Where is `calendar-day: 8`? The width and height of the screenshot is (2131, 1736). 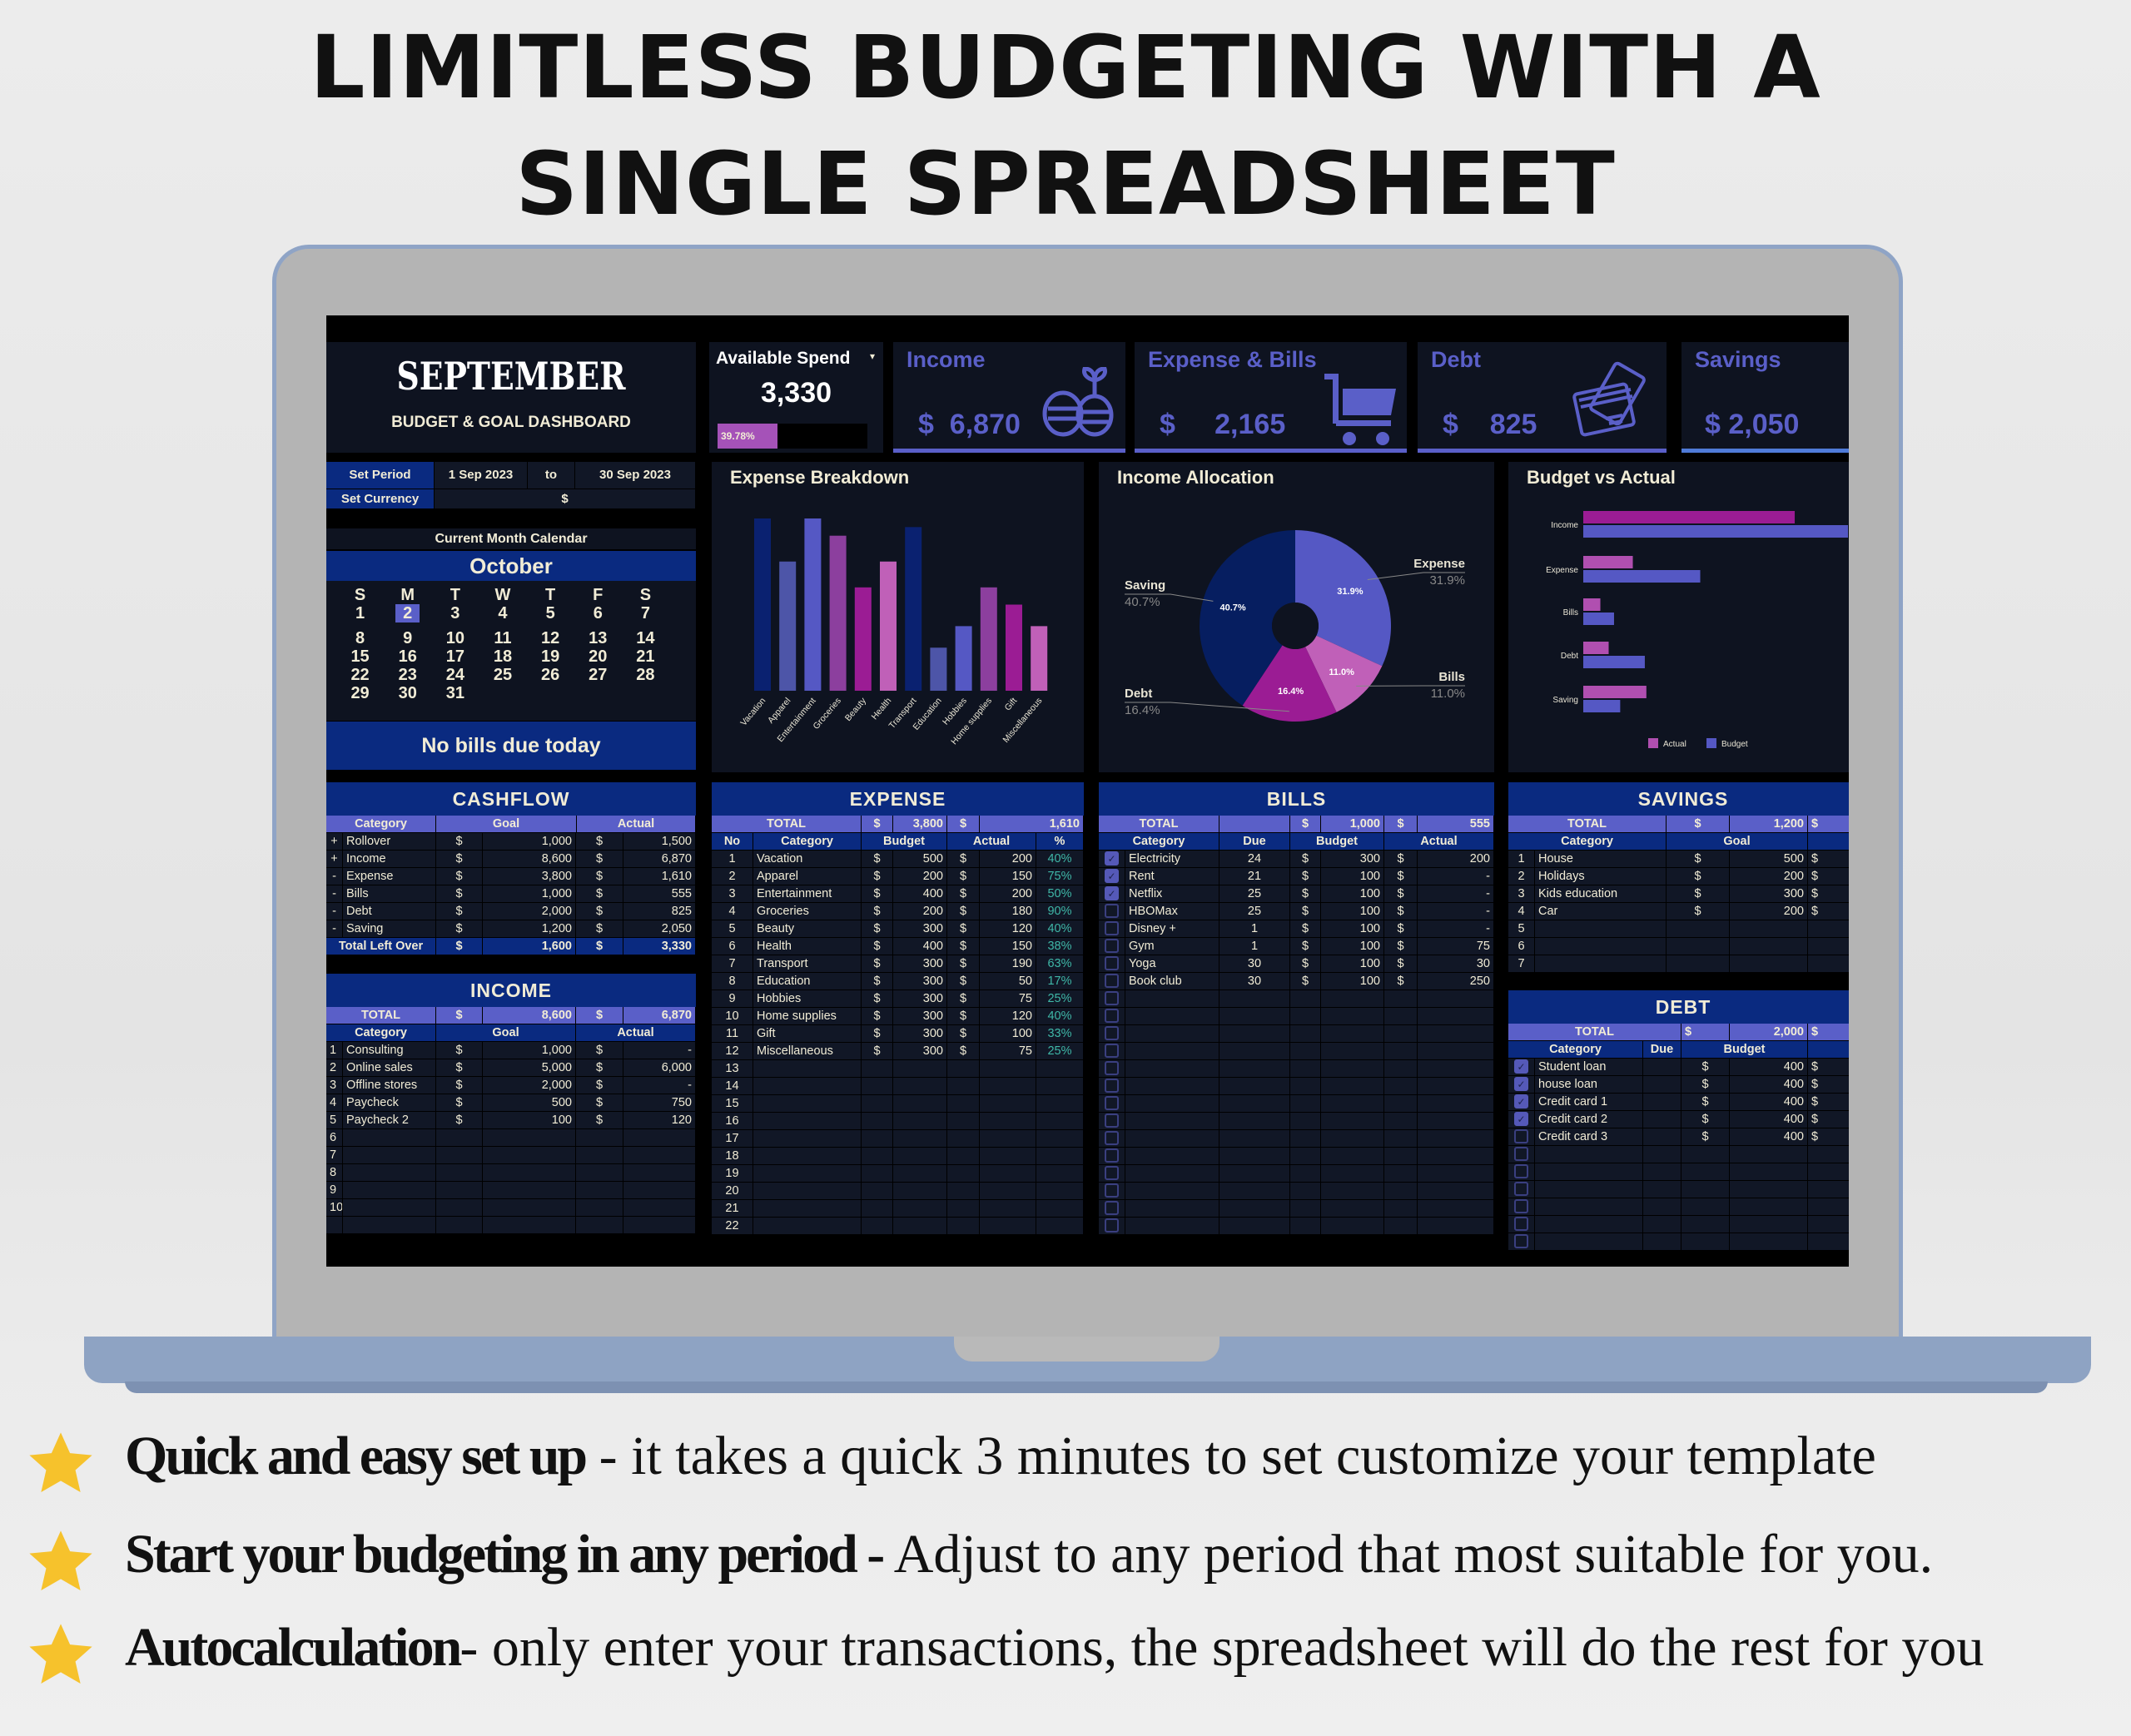 calendar-day: 8 is located at coordinates (360, 638).